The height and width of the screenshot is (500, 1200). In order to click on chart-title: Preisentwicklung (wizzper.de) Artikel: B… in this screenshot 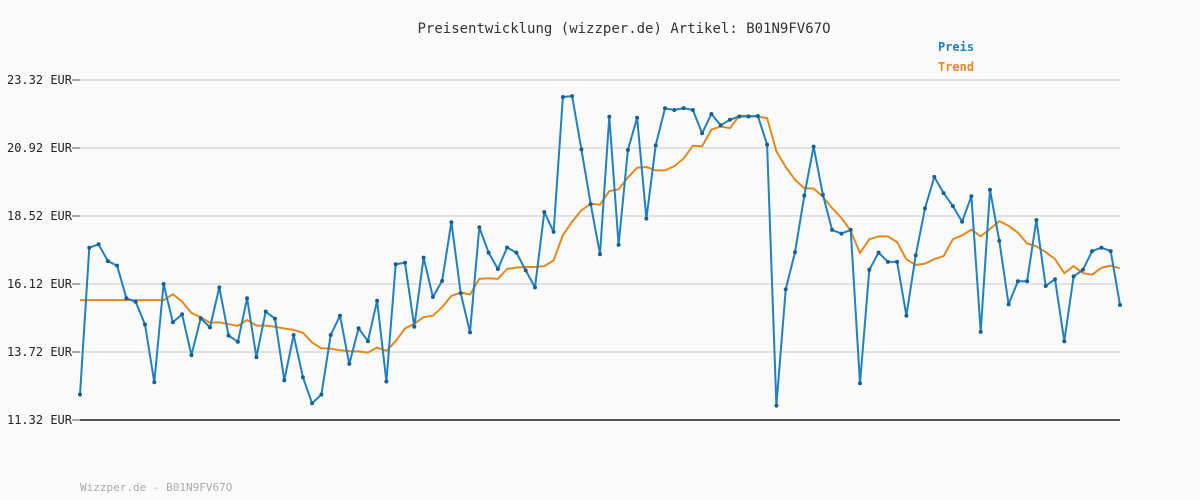, I will do `click(623, 29)`.